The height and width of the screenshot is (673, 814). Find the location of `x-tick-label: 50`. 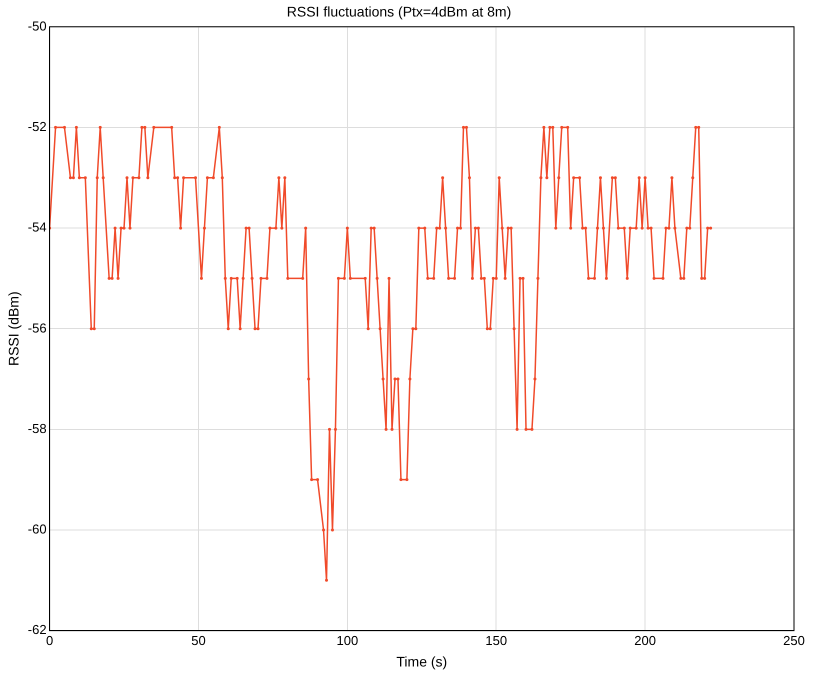

x-tick-label: 50 is located at coordinates (198, 640).